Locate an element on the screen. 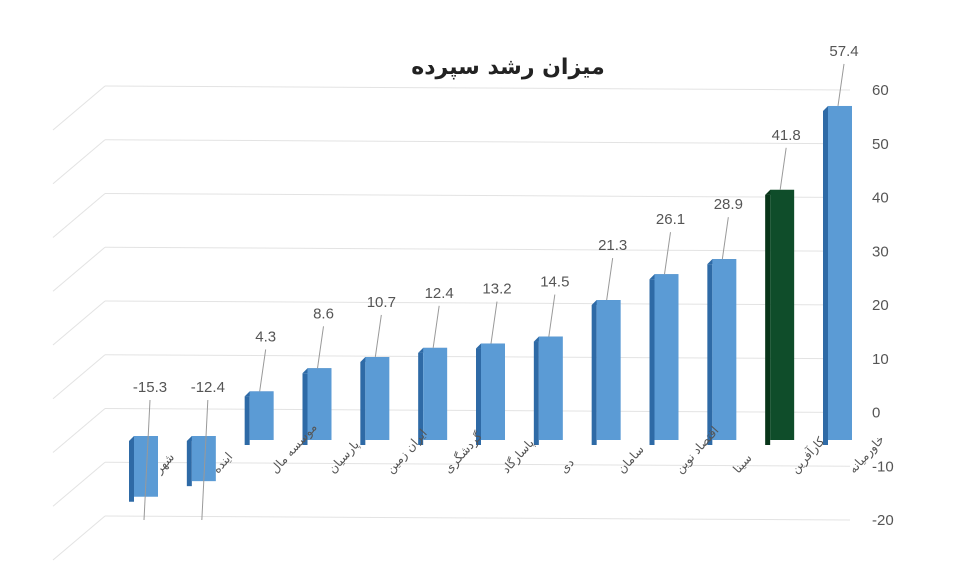 The image size is (976, 586). data-label: 14.5 is located at coordinates (554, 282).